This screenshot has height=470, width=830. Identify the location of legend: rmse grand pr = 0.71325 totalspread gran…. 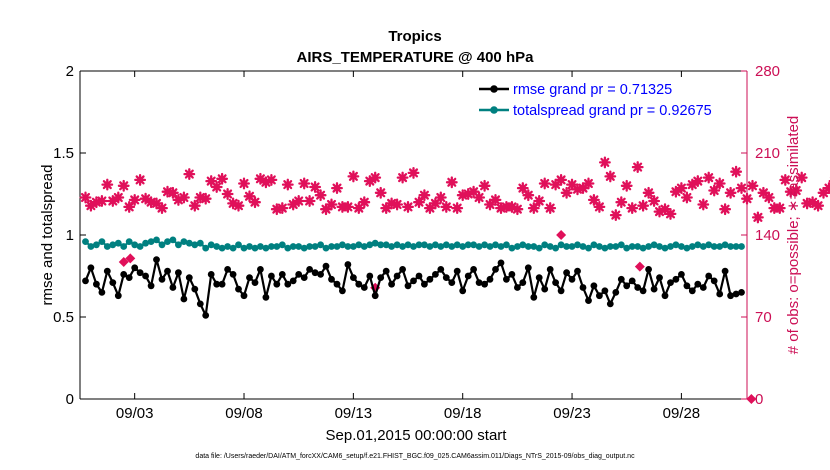
(606, 100).